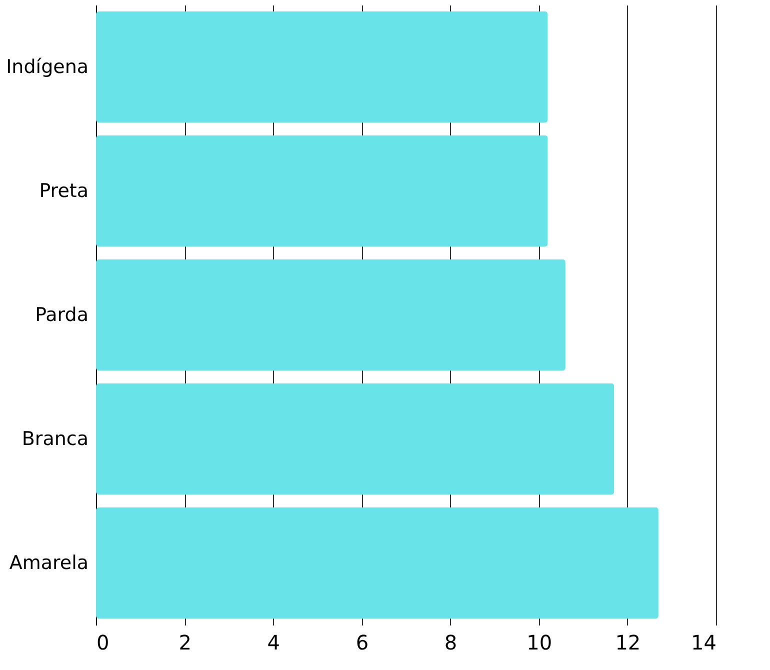 This screenshot has width=770, height=670. I want to click on y-tick-label: Parda, so click(61, 315).